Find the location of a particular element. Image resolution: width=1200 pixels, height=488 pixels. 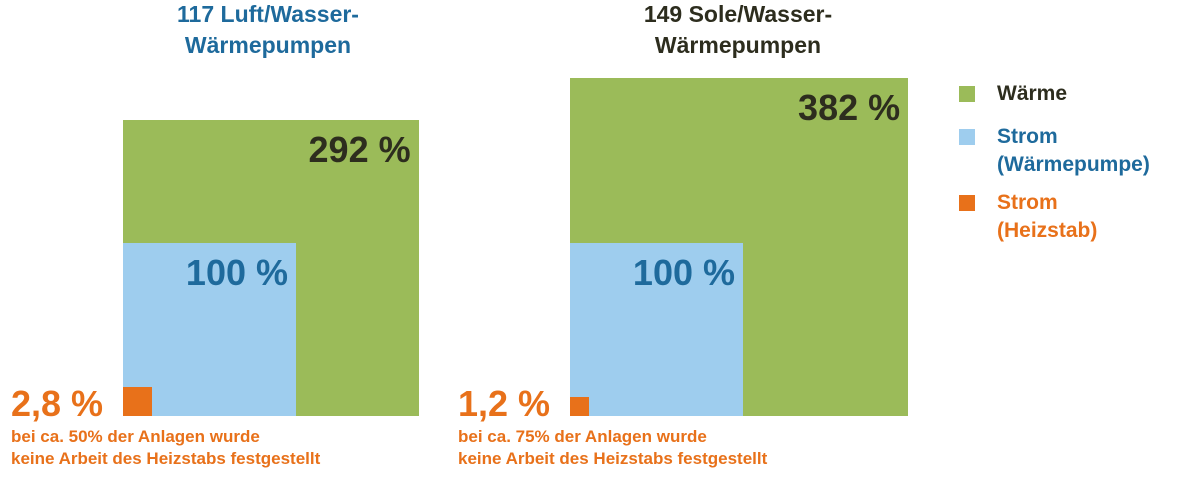

legend-swatch-strom-waermepumpe is located at coordinates (967, 137).